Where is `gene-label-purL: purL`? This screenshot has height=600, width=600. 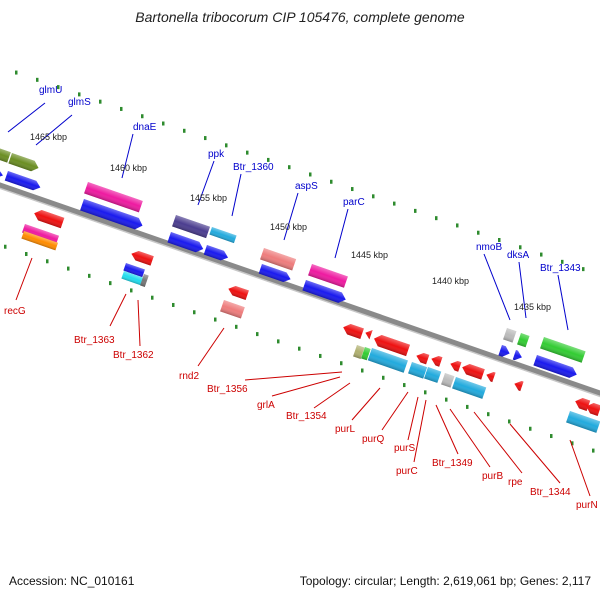
gene-label-purL: purL is located at coordinates (345, 429).